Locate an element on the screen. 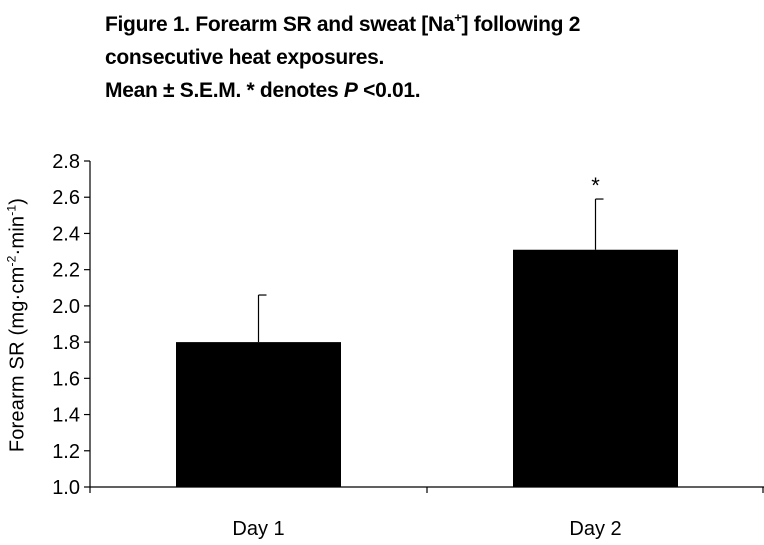  error-bars-group is located at coordinates (430, 270).